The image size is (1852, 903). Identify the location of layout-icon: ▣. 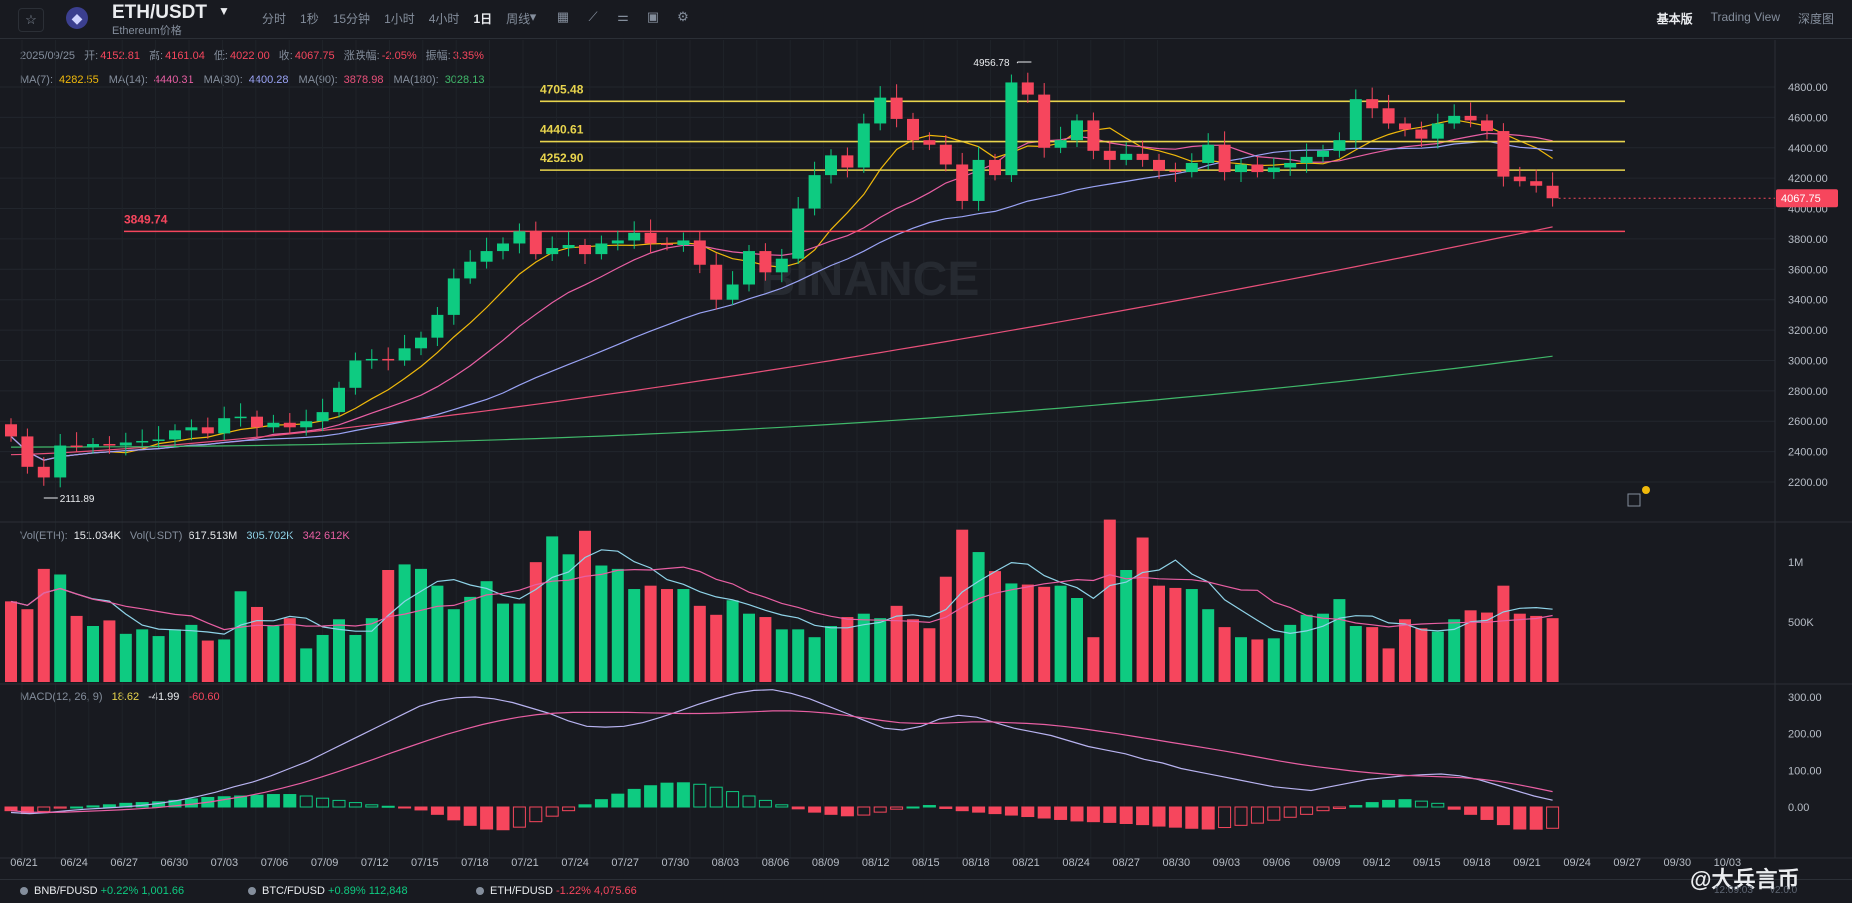
(653, 16).